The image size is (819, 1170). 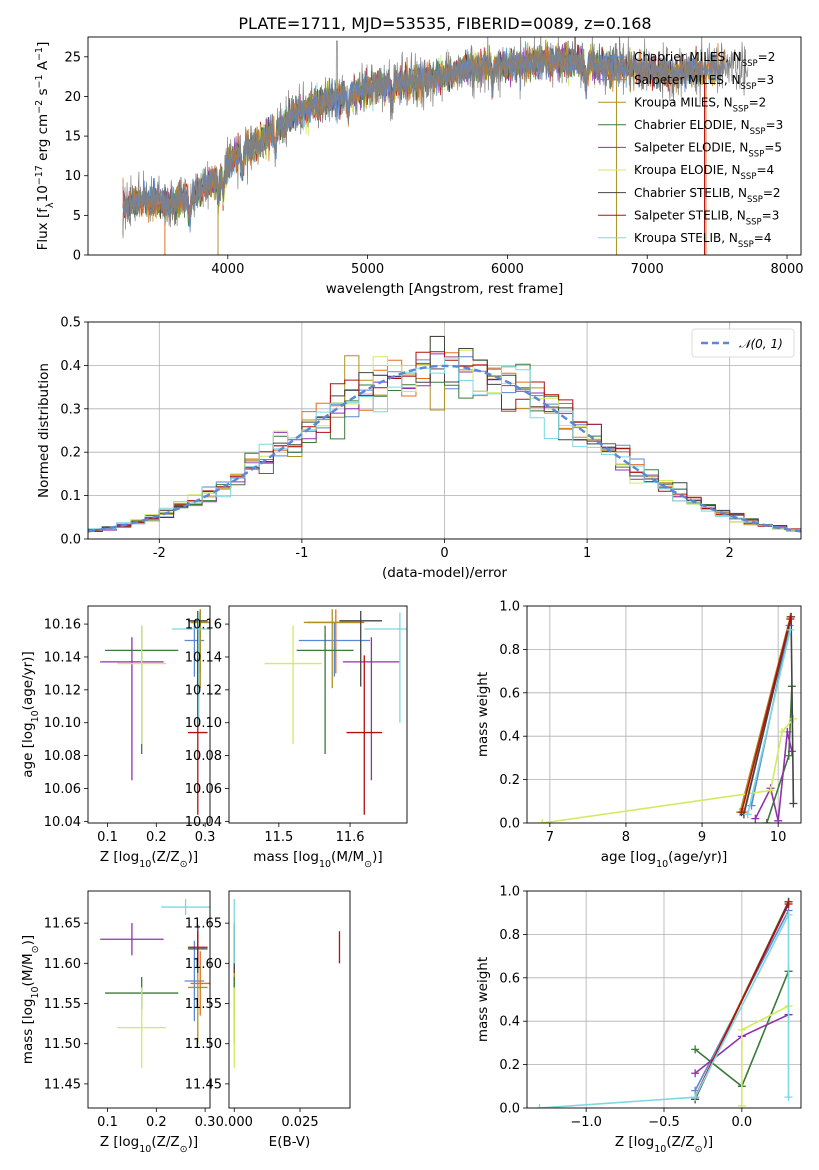 I want to click on legend-entry: Salpeter STELIB, NSSP=3, so click(x=706, y=217).